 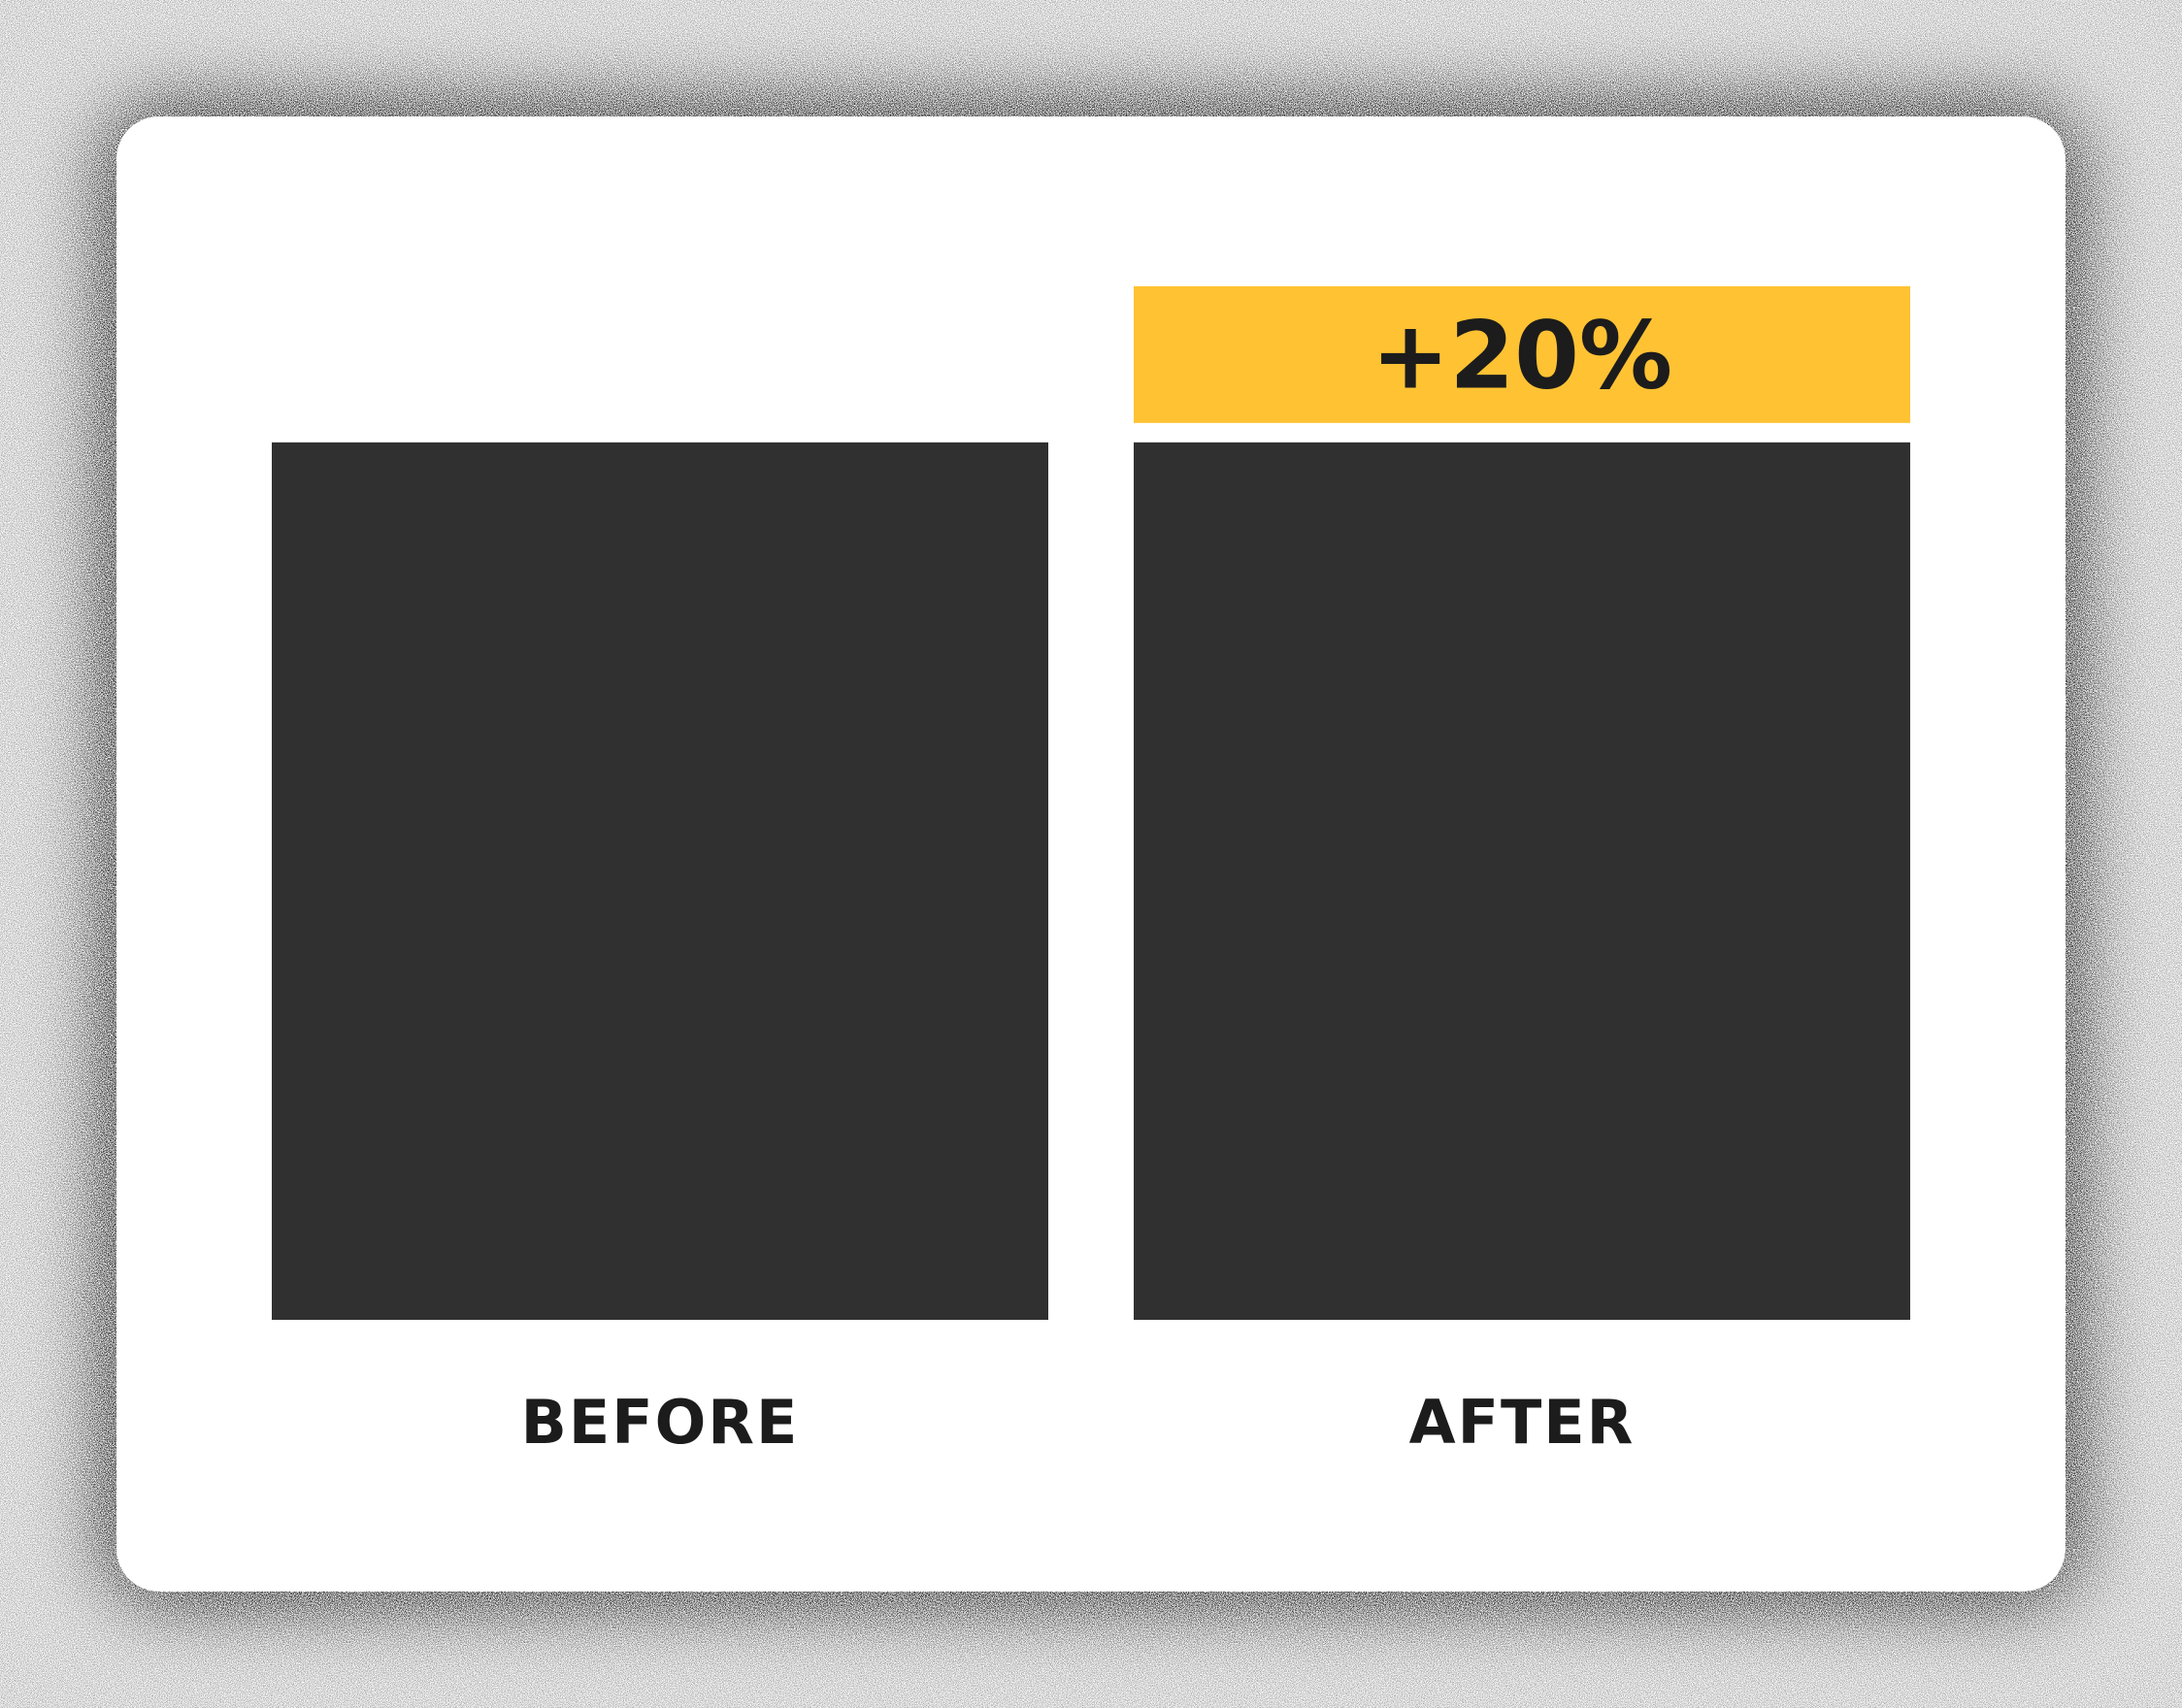 I want to click on category-label-after: AFTER, so click(x=1522, y=1423).